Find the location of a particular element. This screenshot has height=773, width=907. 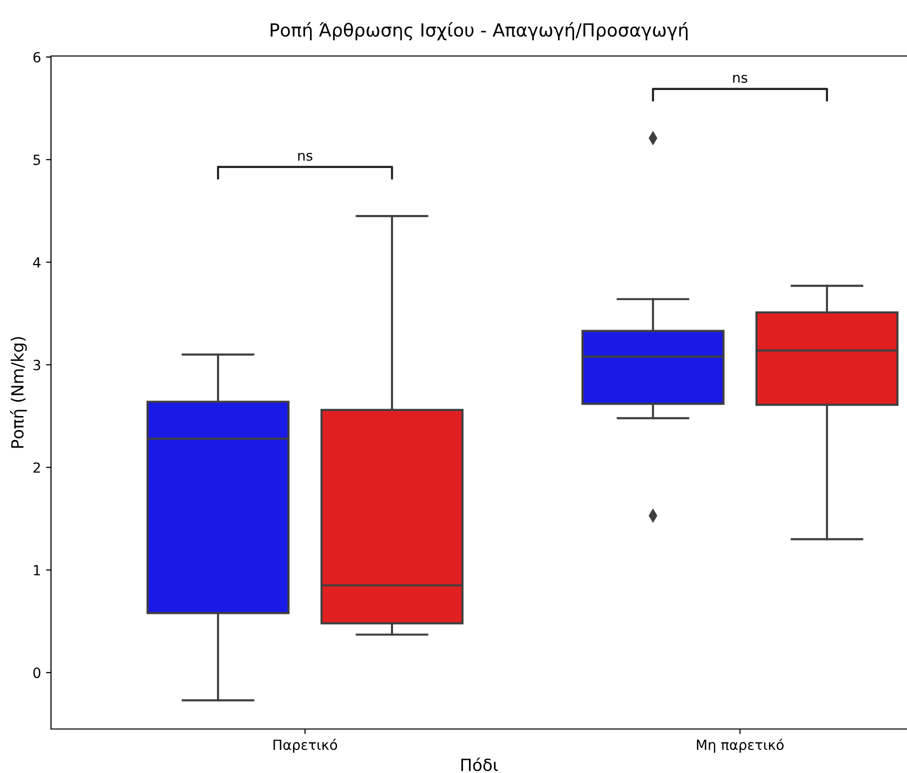

y-tick-label: 1 is located at coordinates (37, 570).